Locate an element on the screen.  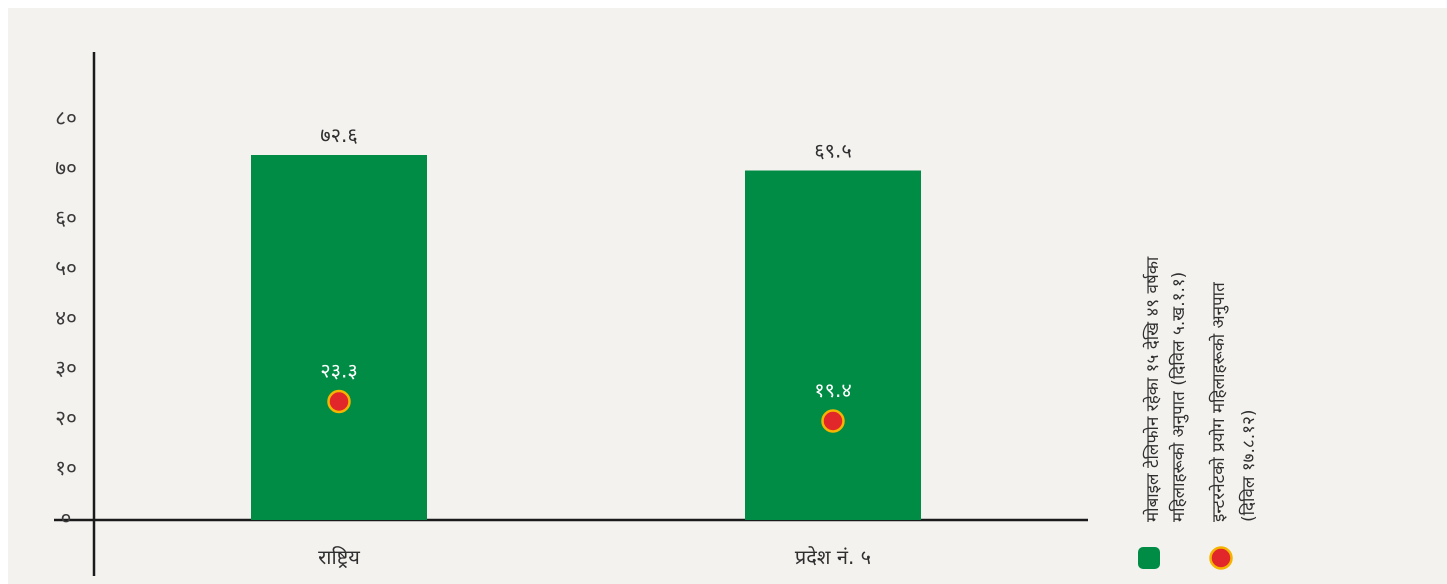
y-tick-label: ५० is located at coordinates (66, 268).